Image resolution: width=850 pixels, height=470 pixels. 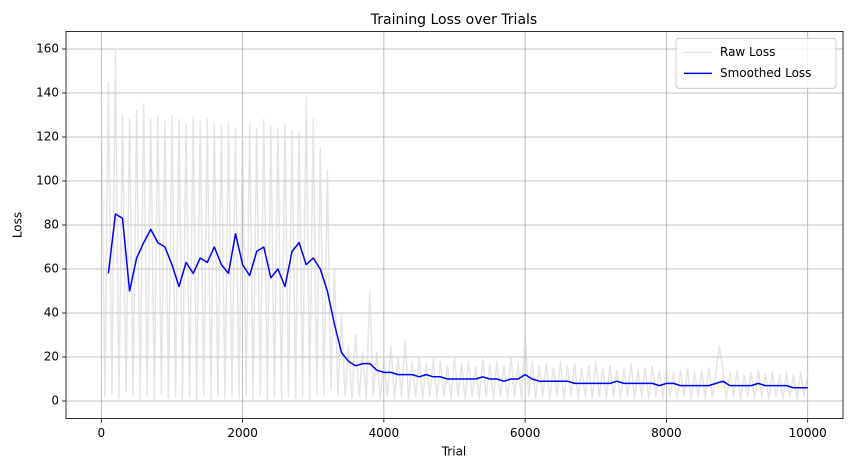 I want to click on x-tick-label: 2000, so click(x=242, y=433).